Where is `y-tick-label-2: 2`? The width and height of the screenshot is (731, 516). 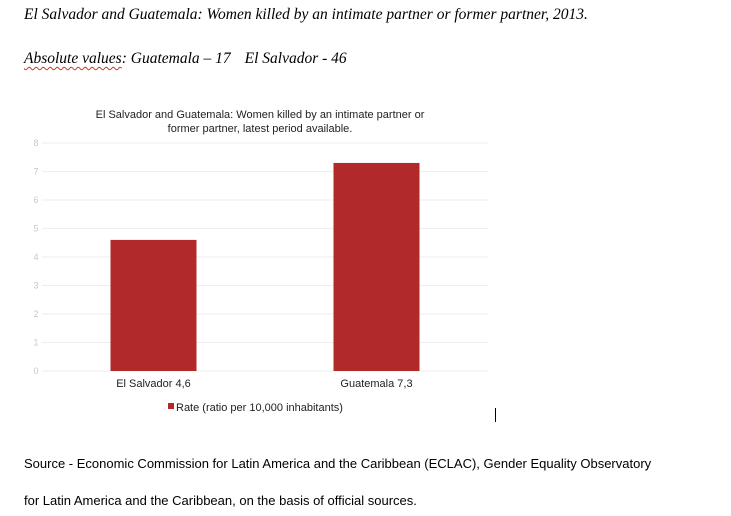
y-tick-label-2: 2 is located at coordinates (35, 314).